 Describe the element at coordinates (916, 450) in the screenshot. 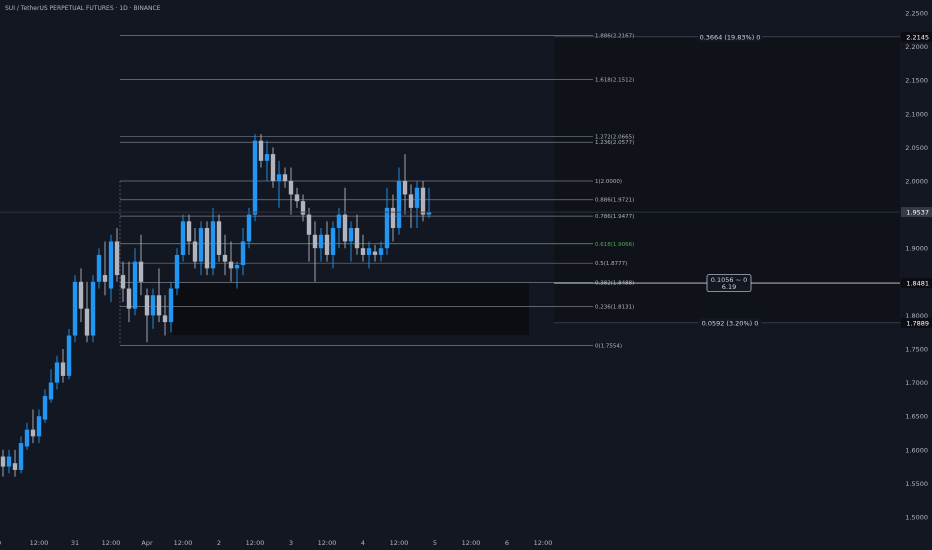

I see `price-tick-label: 1.6000` at that location.